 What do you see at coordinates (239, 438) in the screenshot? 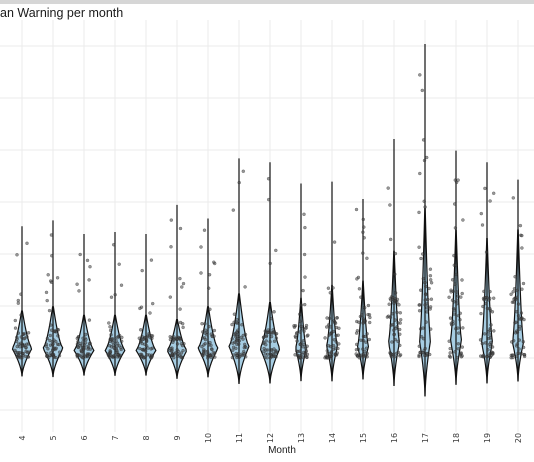
I see `x-tick-label: 11` at bounding box center [239, 438].